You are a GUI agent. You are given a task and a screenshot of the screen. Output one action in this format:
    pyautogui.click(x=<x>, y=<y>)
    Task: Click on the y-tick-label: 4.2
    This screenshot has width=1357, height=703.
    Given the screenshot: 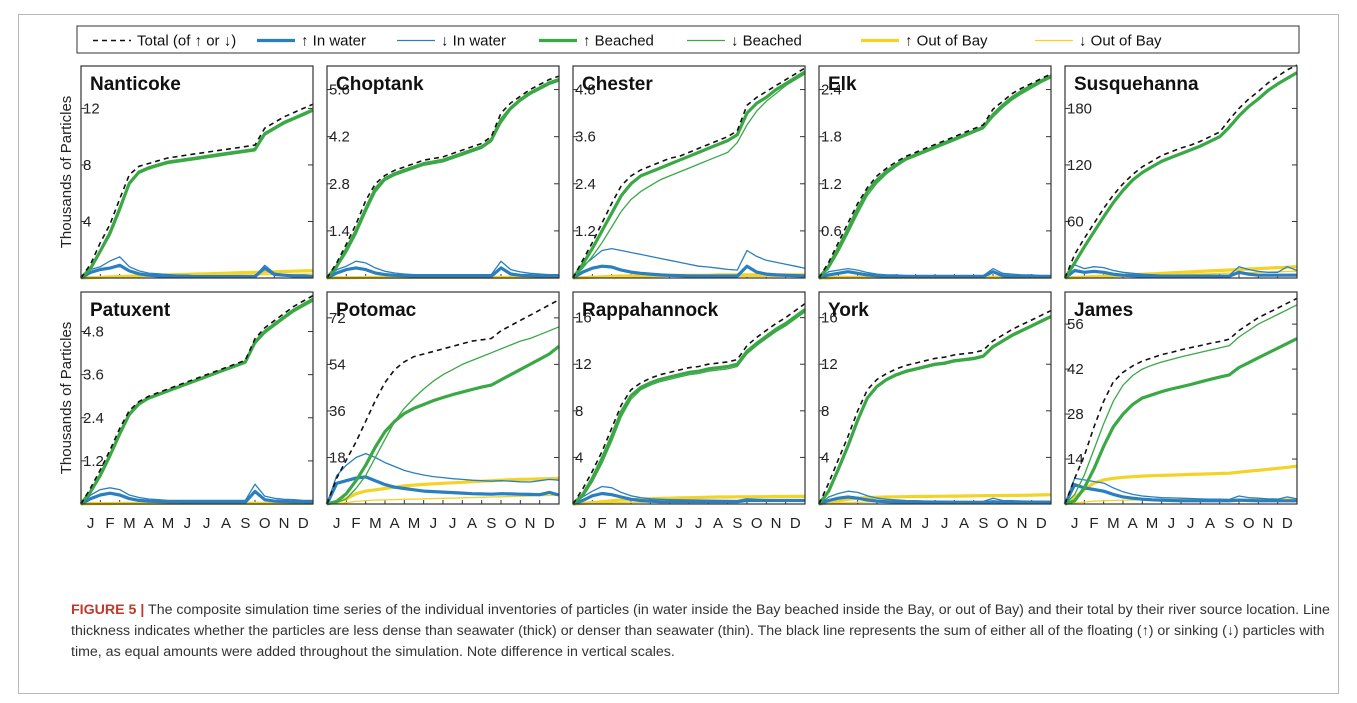 What is the action you would take?
    pyautogui.click(x=339, y=137)
    